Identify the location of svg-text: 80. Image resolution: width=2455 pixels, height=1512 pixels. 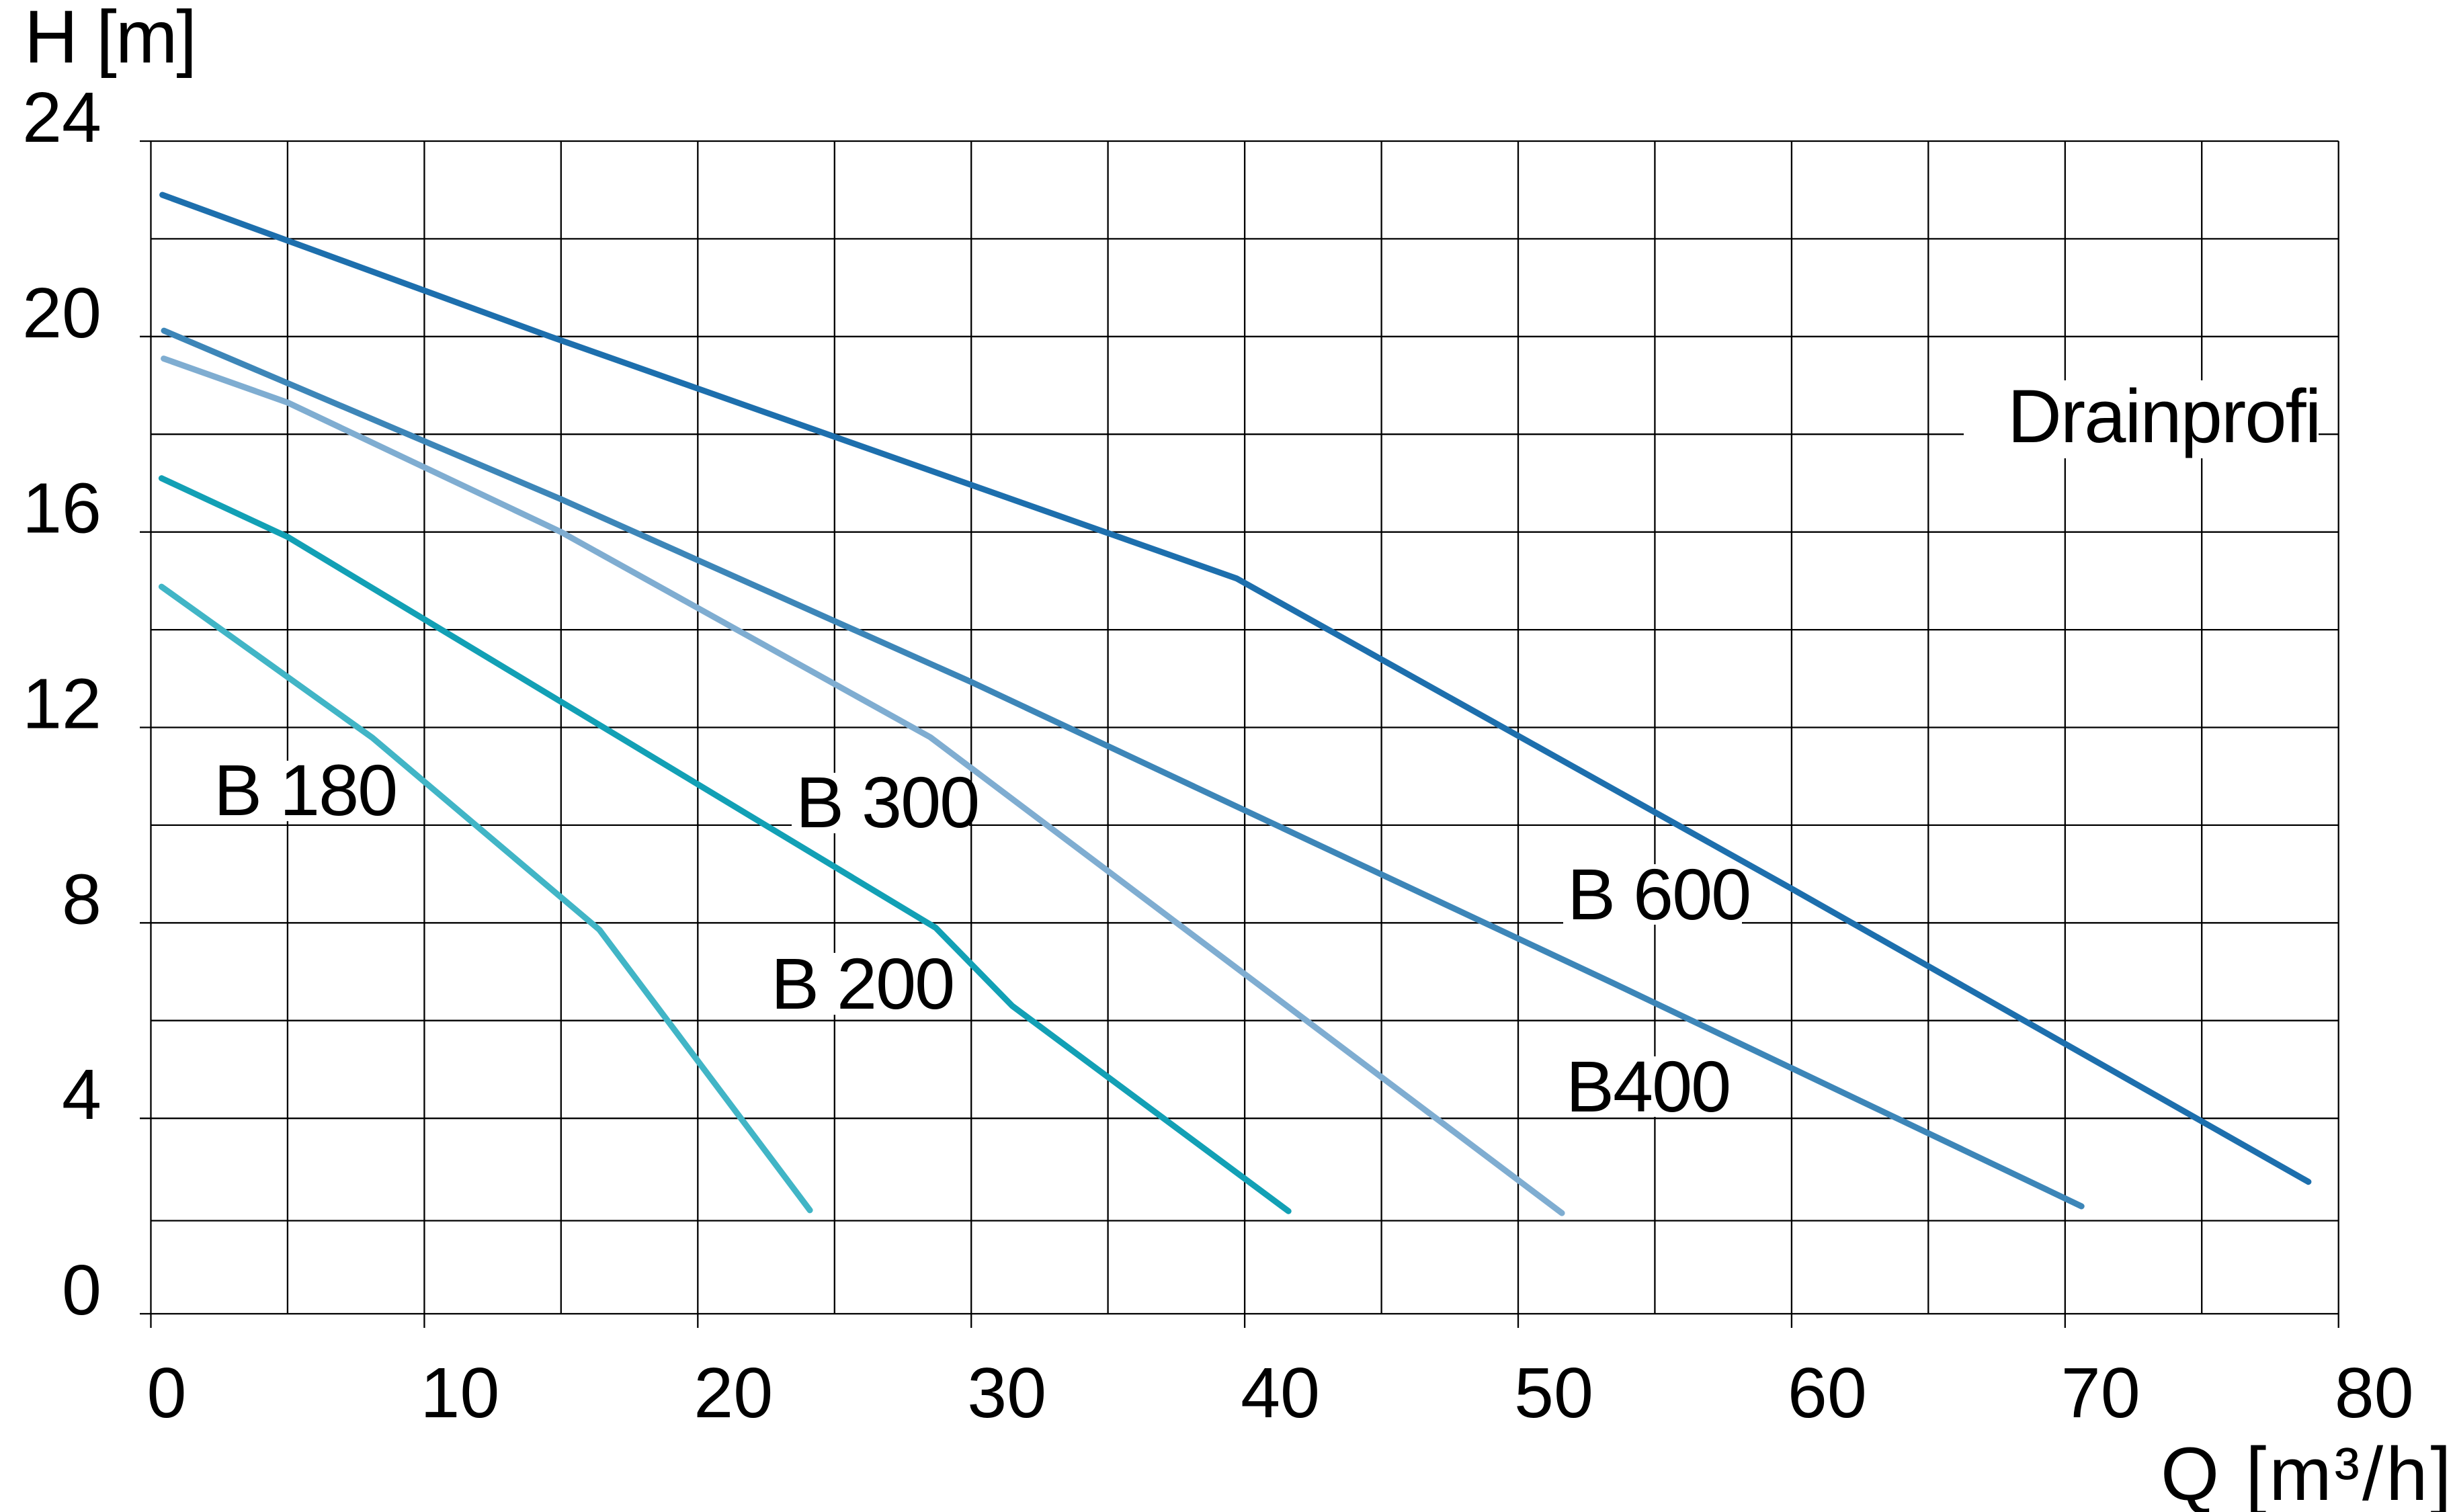
(2374, 1393).